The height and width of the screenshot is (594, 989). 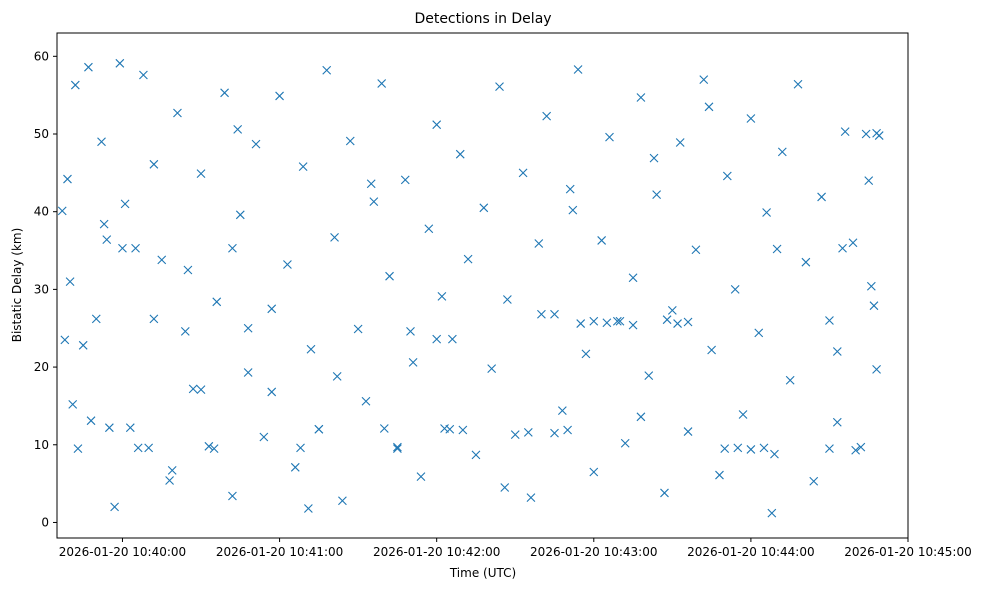 I want to click on y-tick-label: 50, so click(x=41, y=134).